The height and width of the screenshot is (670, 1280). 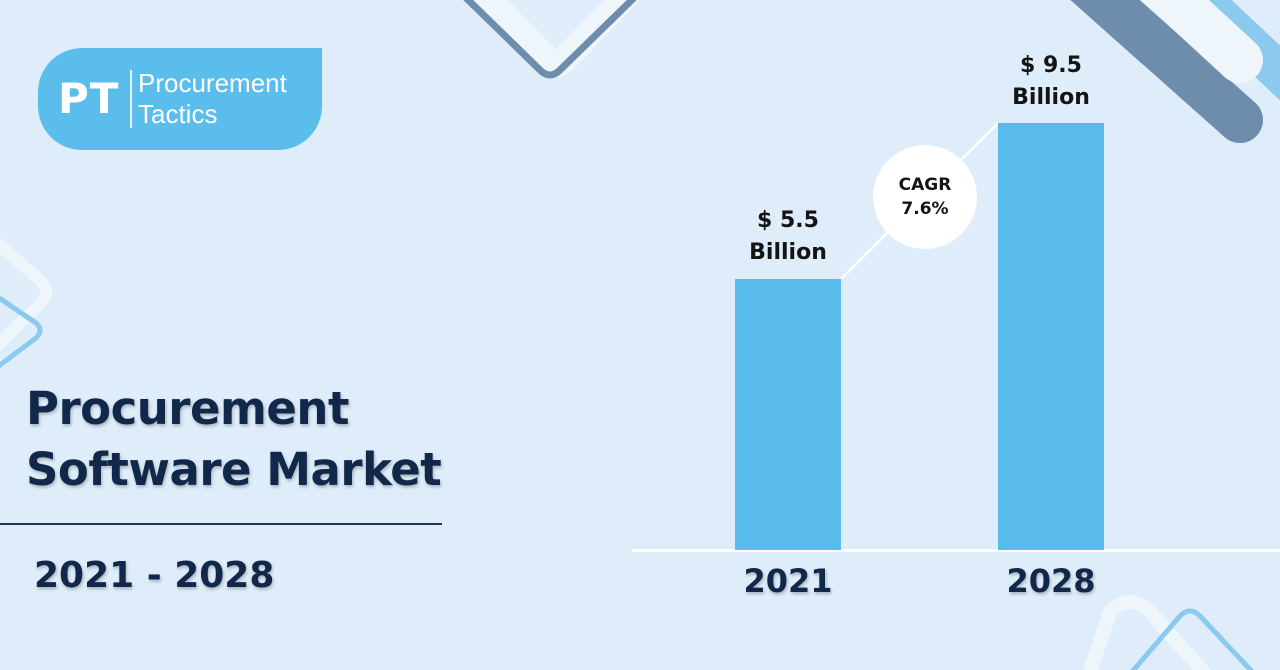 What do you see at coordinates (212, 83) in the screenshot?
I see `logo-line-1: Procurement` at bounding box center [212, 83].